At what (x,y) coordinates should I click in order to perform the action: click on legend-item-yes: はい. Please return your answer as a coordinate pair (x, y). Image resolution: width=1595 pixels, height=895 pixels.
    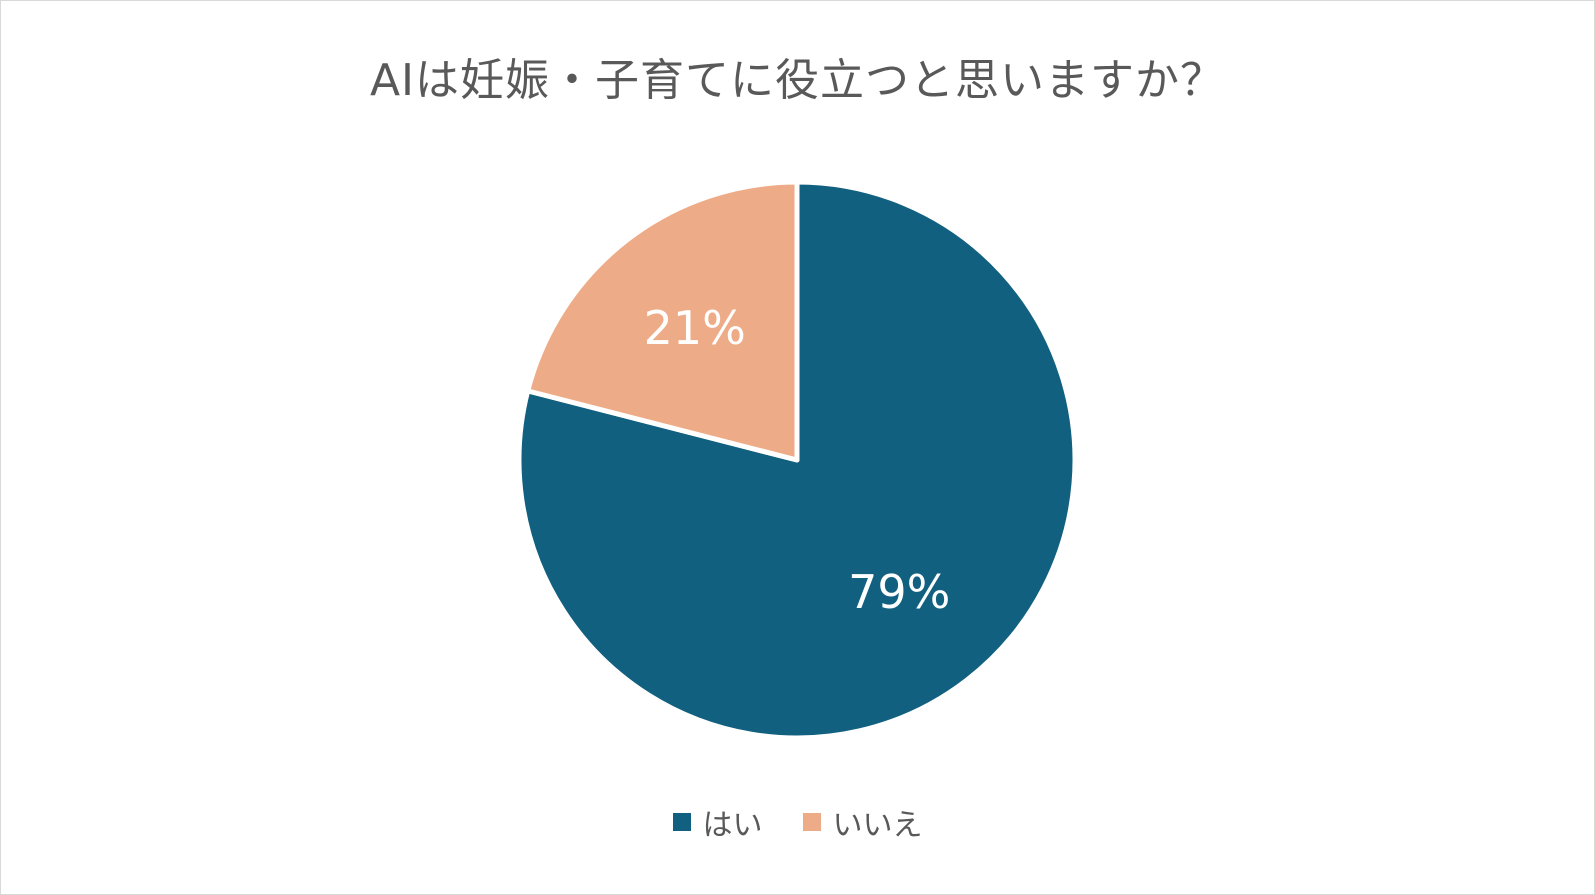
    Looking at the image, I should click on (717, 822).